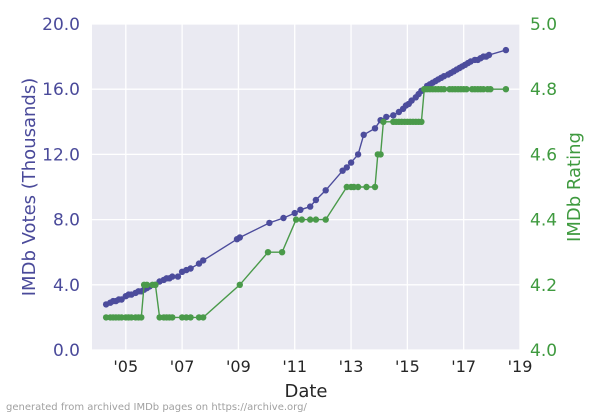  What do you see at coordinates (125, 366) in the screenshot?
I see `x-tick-label: '05` at bounding box center [125, 366].